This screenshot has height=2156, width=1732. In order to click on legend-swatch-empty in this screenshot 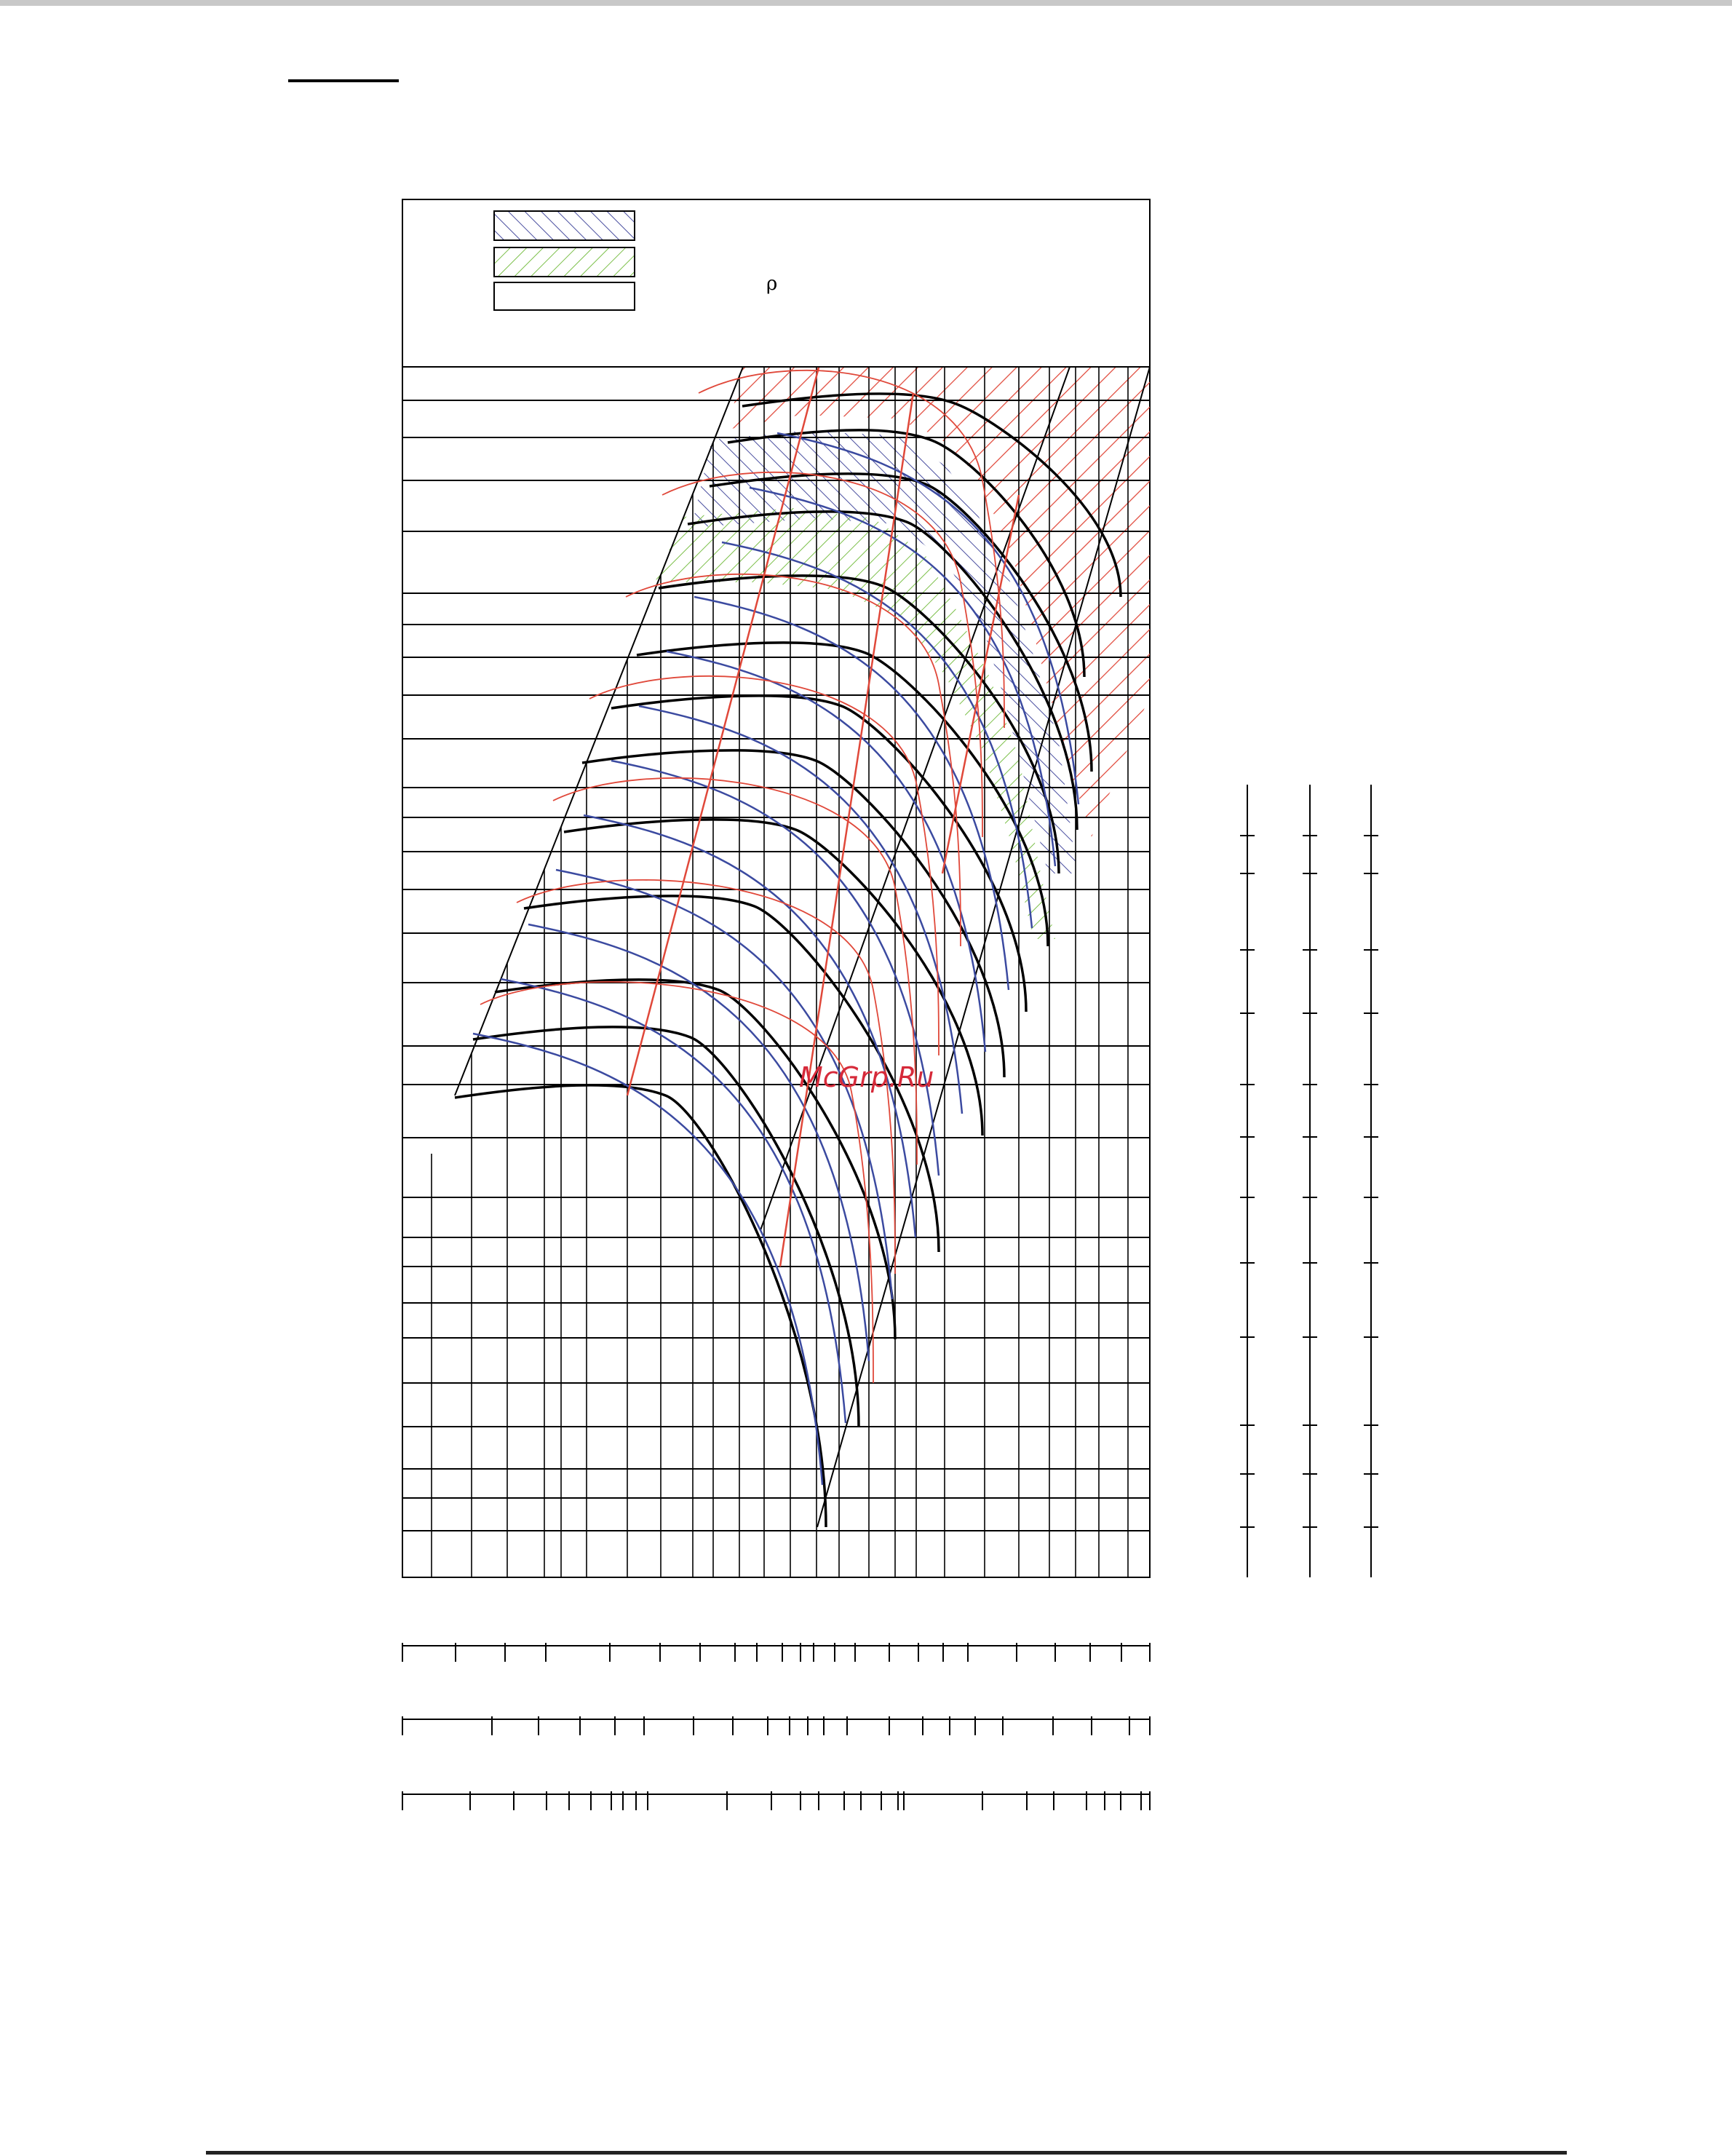, I will do `click(564, 296)`.